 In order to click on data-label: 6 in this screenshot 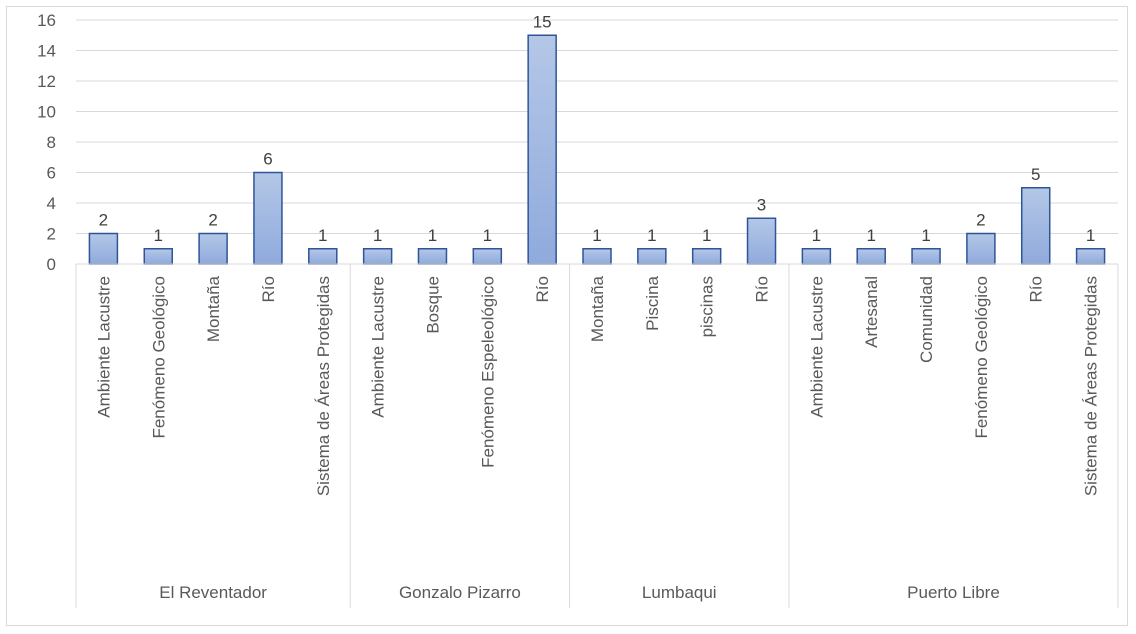, I will do `click(267, 159)`.